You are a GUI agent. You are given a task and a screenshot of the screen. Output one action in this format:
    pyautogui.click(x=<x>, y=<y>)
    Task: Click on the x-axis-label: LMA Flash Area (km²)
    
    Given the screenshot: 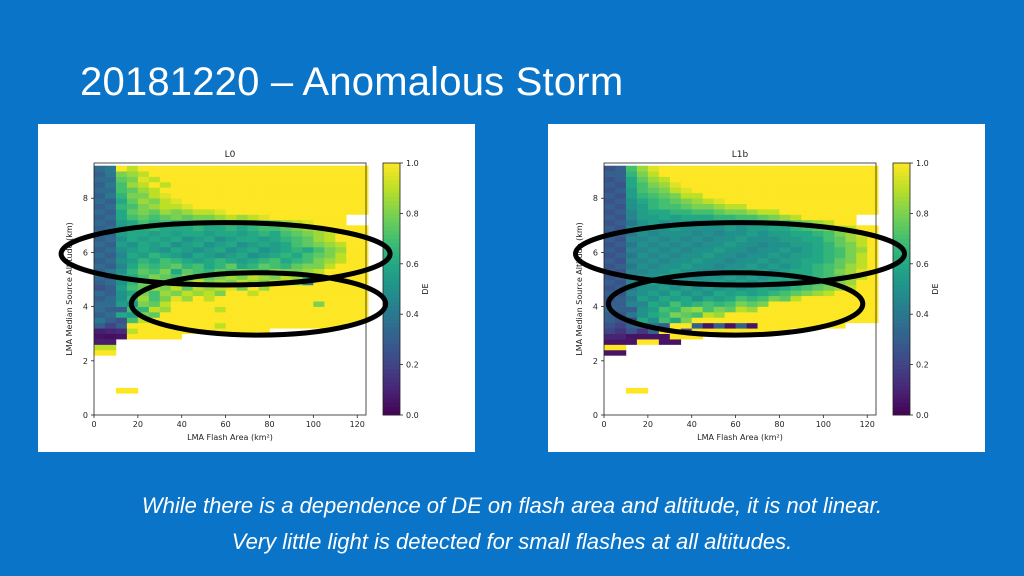 What is the action you would take?
    pyautogui.click(x=230, y=437)
    